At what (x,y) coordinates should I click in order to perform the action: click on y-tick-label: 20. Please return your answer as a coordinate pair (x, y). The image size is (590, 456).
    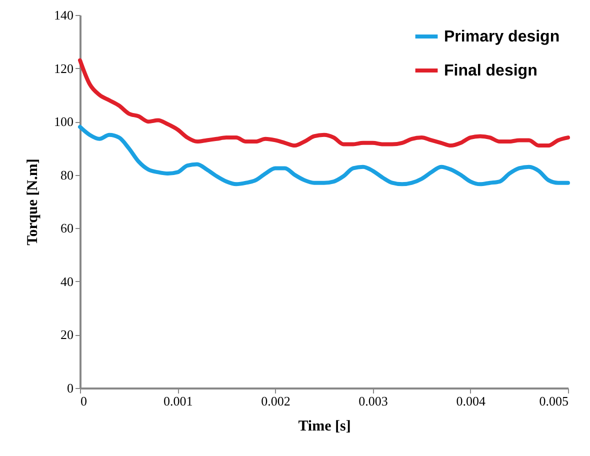
    Looking at the image, I should click on (67, 334).